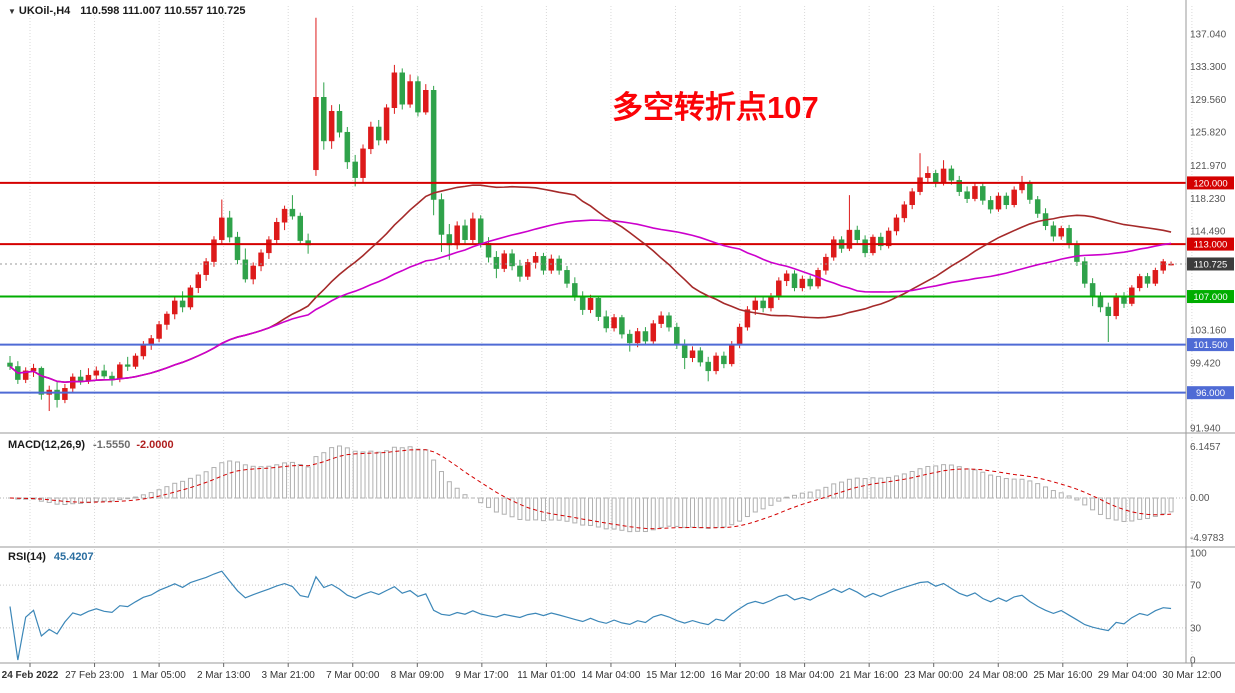 The height and width of the screenshot is (693, 1235). Describe the element at coordinates (1210, 183) in the screenshot. I see `svg-text: 120.000` at that location.